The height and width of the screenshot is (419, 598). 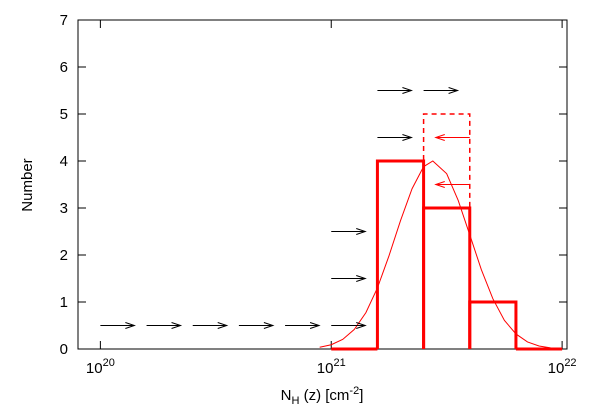 I want to click on x-label-mid: (z) [cm, so click(x=324, y=395).